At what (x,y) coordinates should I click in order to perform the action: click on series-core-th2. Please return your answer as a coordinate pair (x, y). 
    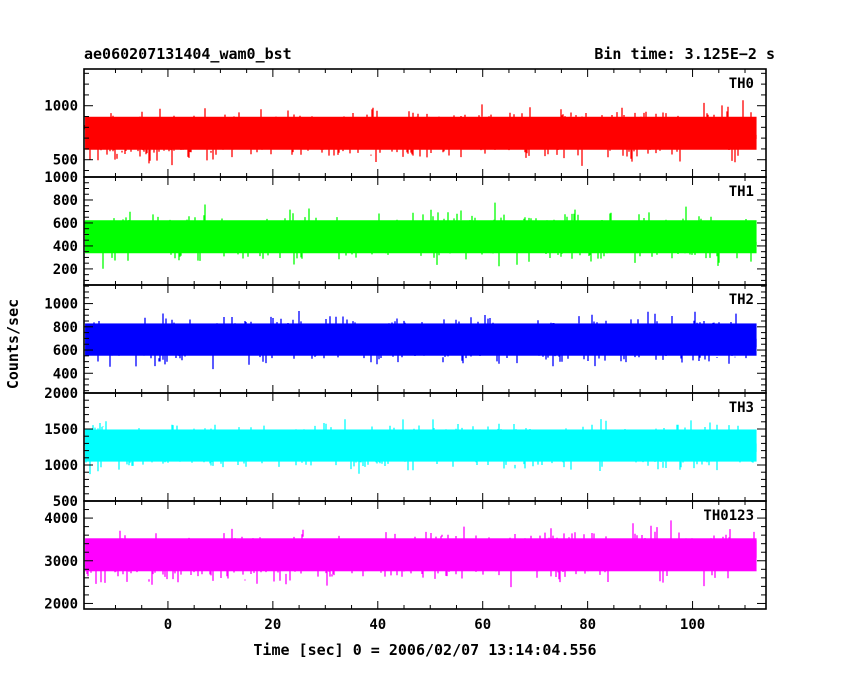
    Looking at the image, I should click on (421, 339).